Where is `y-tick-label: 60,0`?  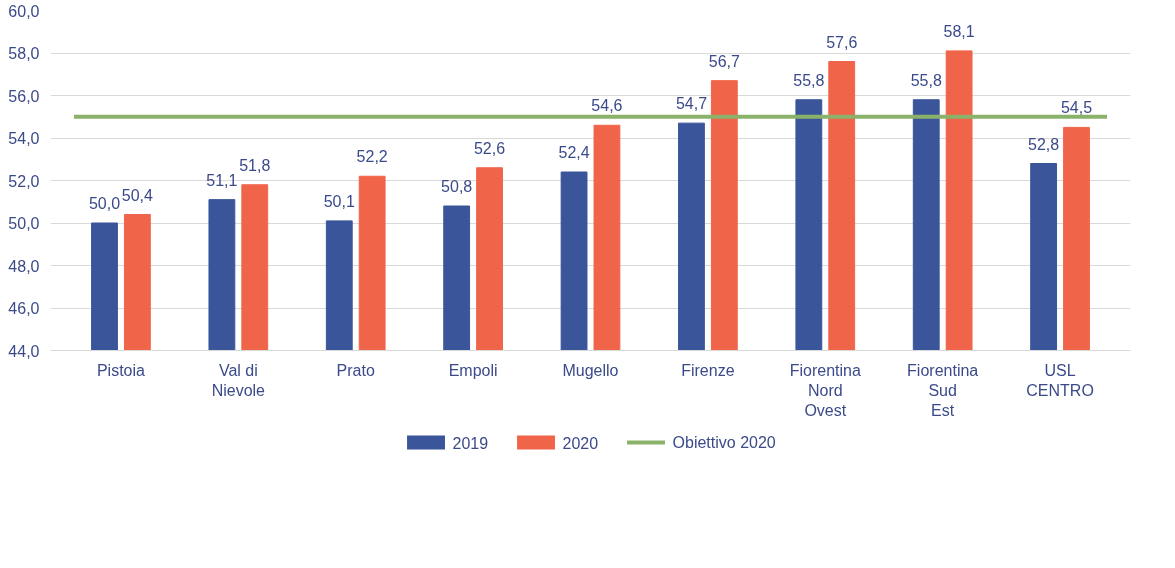
y-tick-label: 60,0 is located at coordinates (24, 11).